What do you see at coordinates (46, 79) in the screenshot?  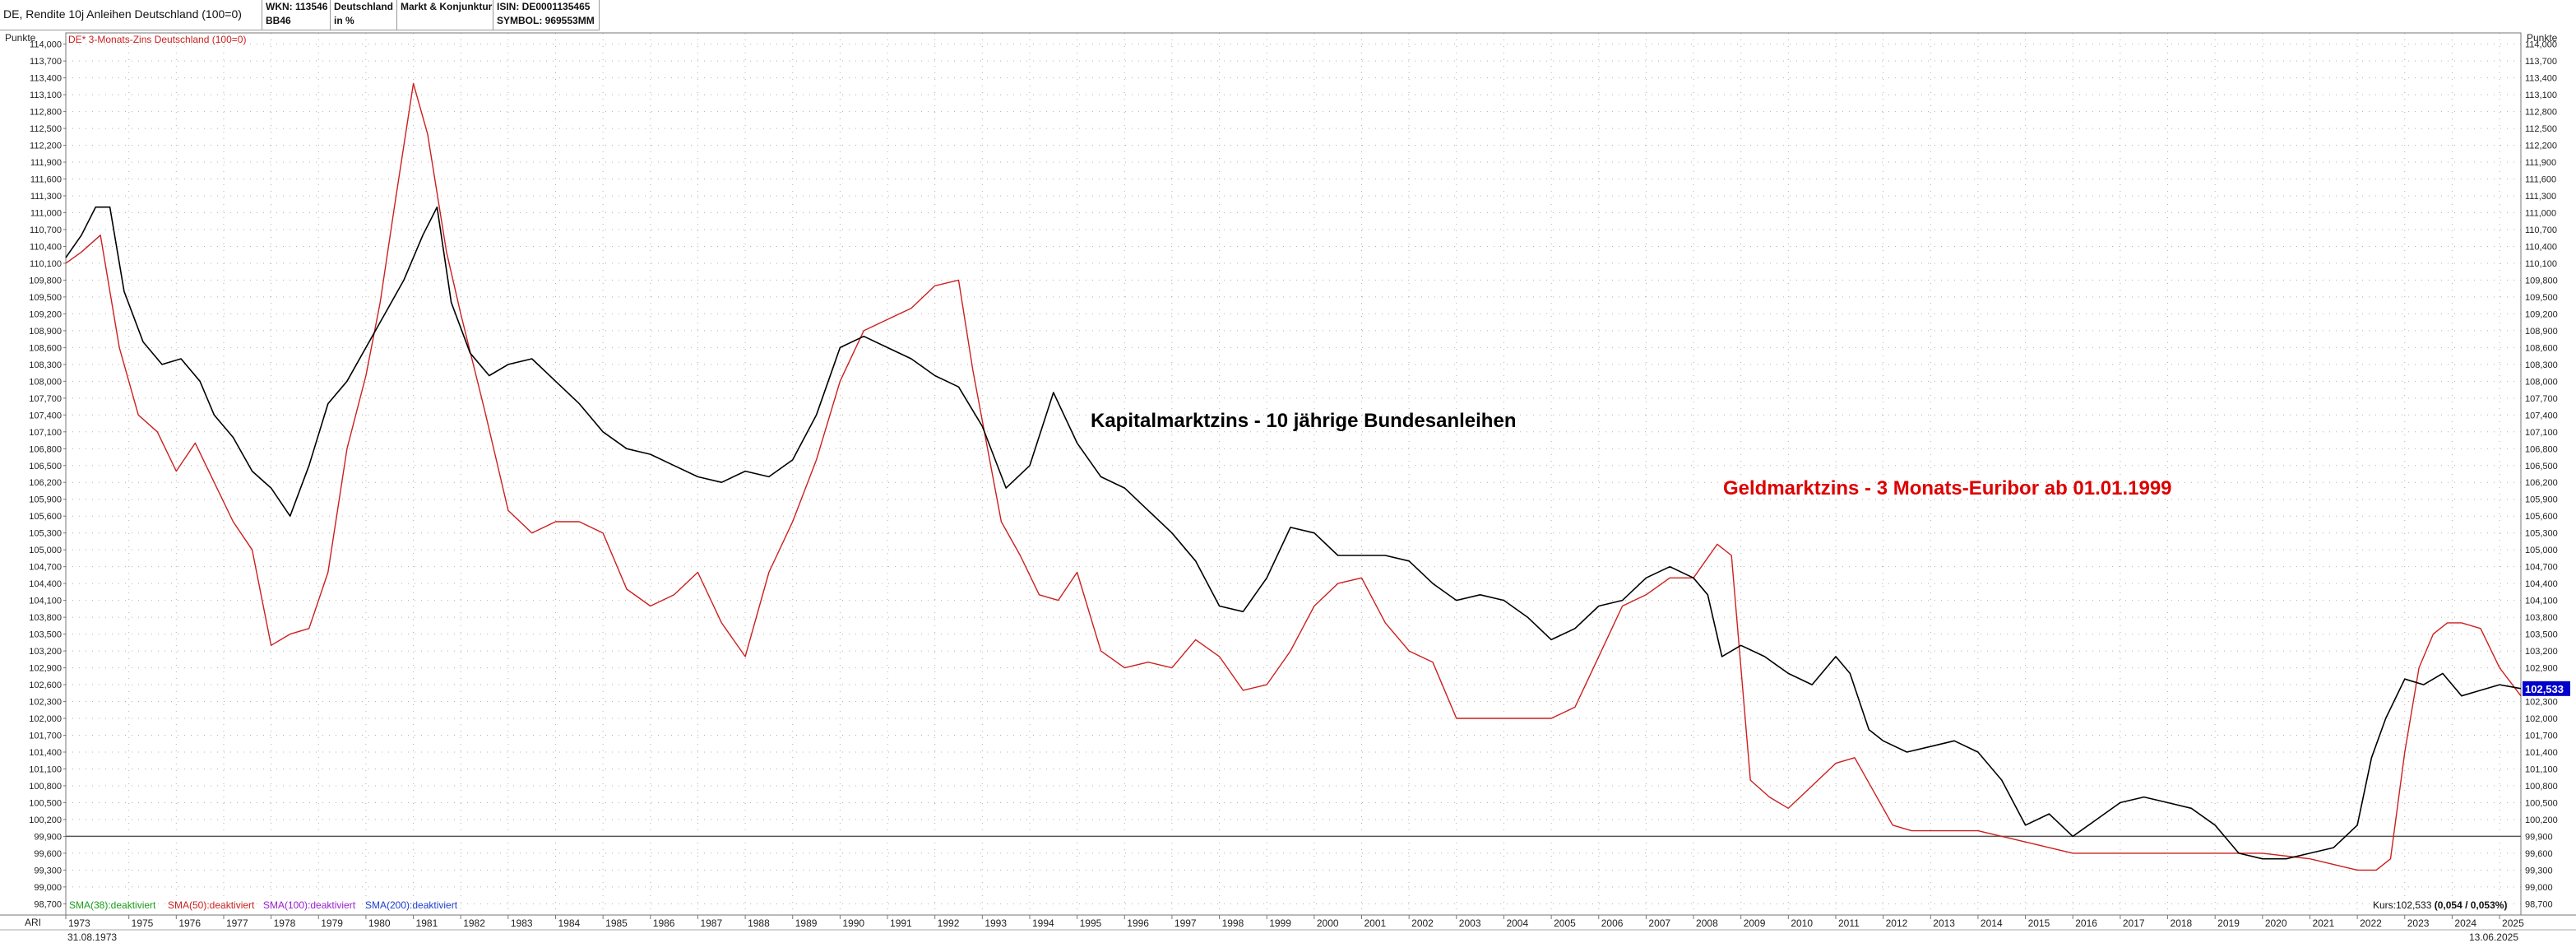 I see `y-tick-label-left: 113,400` at bounding box center [46, 79].